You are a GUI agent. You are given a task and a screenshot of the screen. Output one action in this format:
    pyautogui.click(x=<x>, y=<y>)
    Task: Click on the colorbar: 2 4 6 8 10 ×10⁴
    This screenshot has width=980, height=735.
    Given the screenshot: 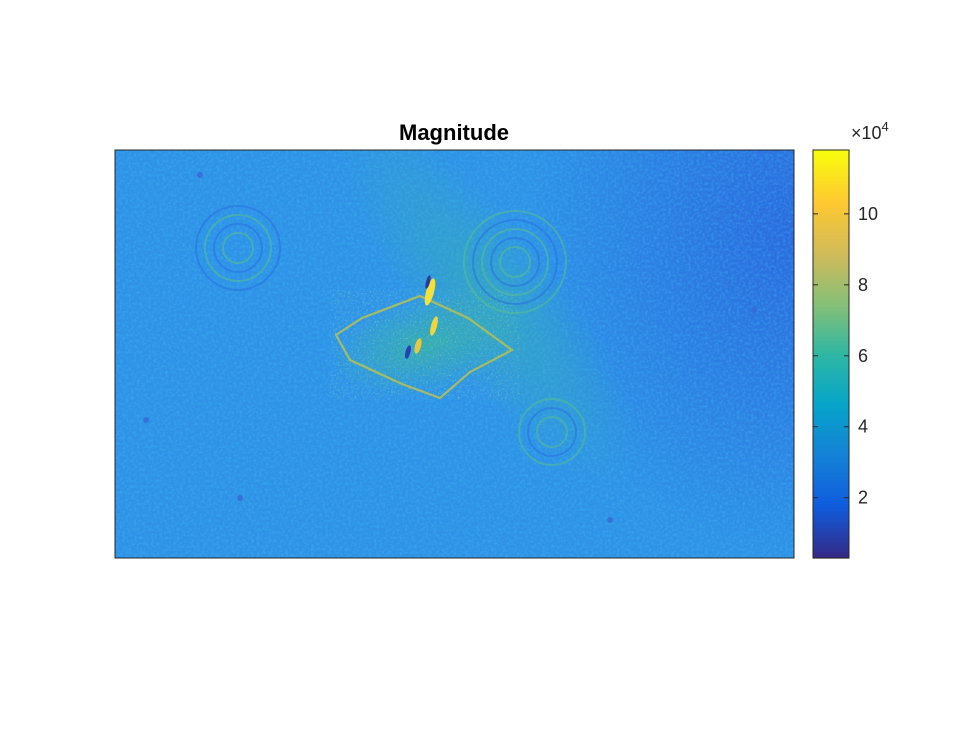 What is the action you would take?
    pyautogui.click(x=850, y=339)
    